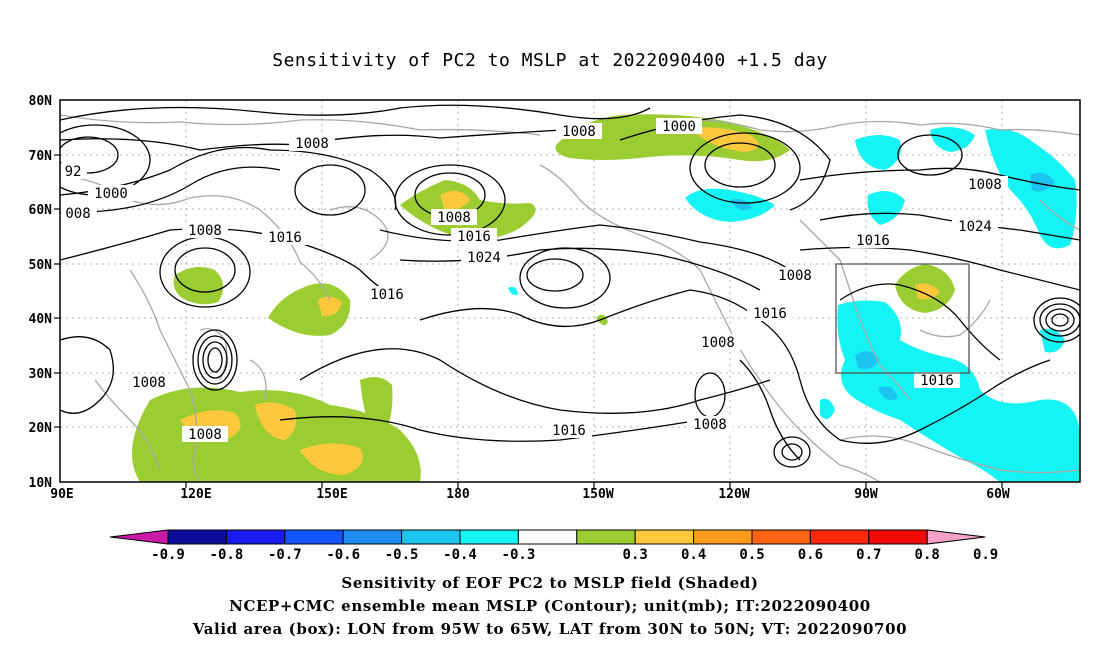 The width and height of the screenshot is (1100, 650). Describe the element at coordinates (693, 555) in the screenshot. I see `colorbar-label: 0.4` at that location.